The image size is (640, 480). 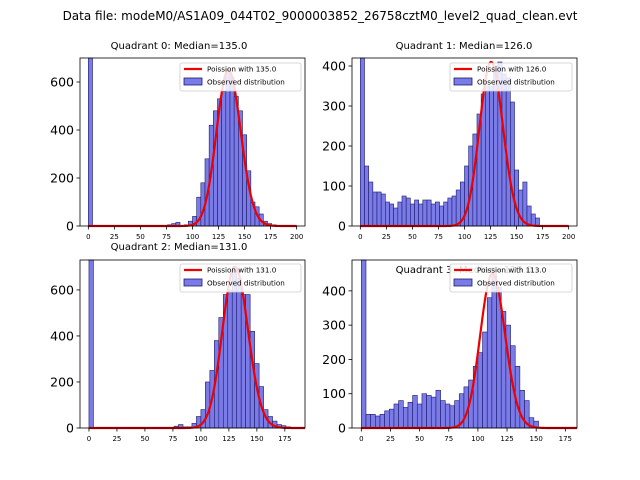 I want to click on quadrant-3-legend-observed-label: Observed distribution, so click(x=516, y=283).